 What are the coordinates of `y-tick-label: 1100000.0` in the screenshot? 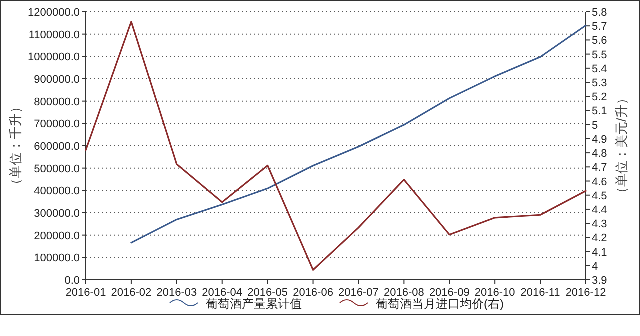 It's located at (54, 35).